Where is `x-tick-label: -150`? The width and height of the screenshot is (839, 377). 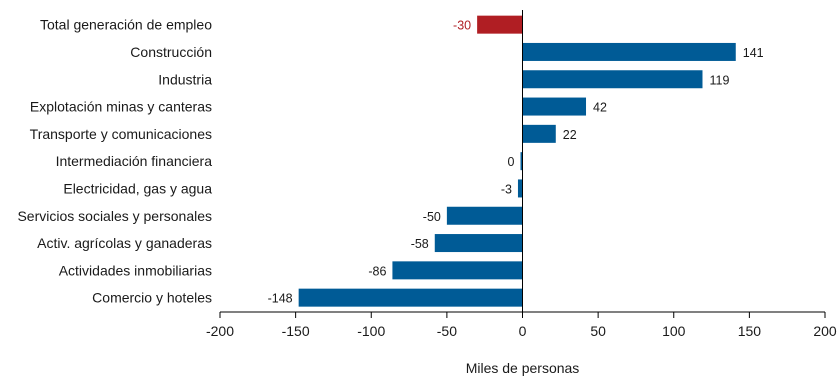 x-tick-label: -150 is located at coordinates (296, 331).